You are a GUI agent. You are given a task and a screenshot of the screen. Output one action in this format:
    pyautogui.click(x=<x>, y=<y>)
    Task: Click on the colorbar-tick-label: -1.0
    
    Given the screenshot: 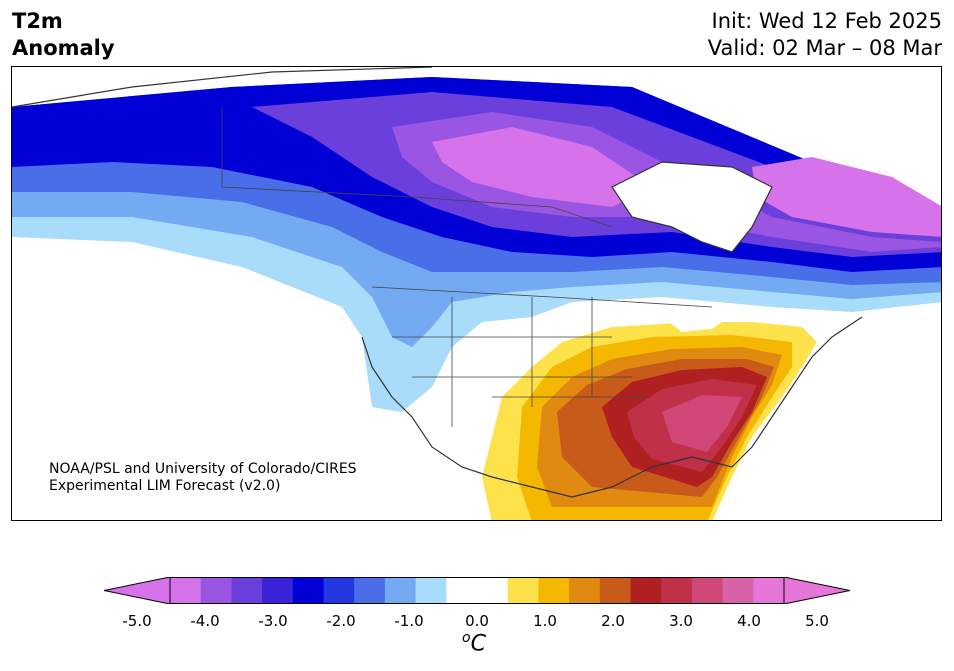 What is the action you would take?
    pyautogui.click(x=409, y=621)
    